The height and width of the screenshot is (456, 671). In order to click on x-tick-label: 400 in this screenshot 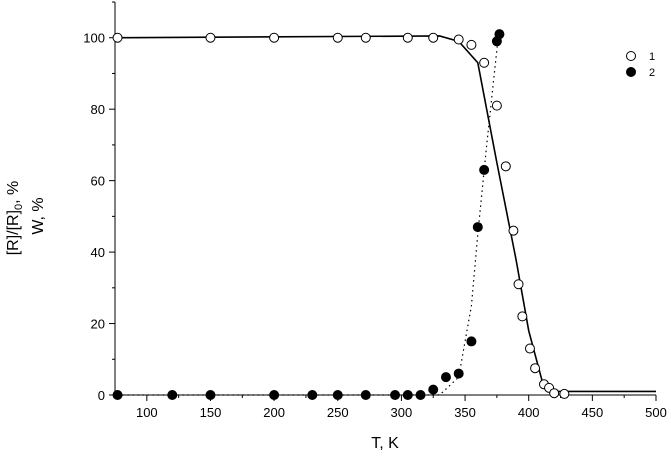, I will do `click(529, 412)`.